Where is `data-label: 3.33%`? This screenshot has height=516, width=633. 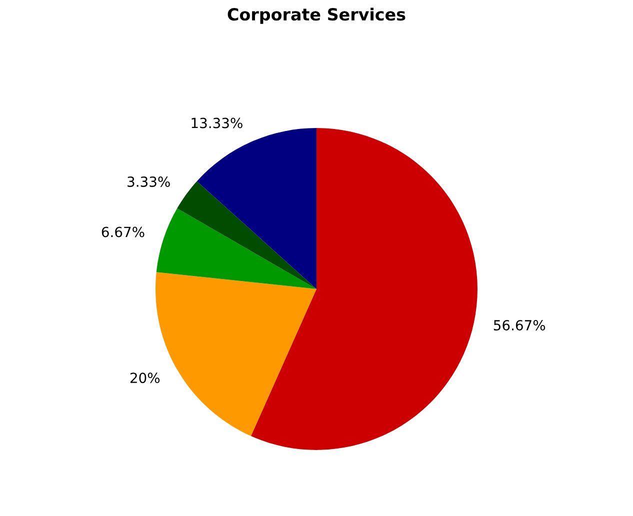 data-label: 3.33% is located at coordinates (149, 181).